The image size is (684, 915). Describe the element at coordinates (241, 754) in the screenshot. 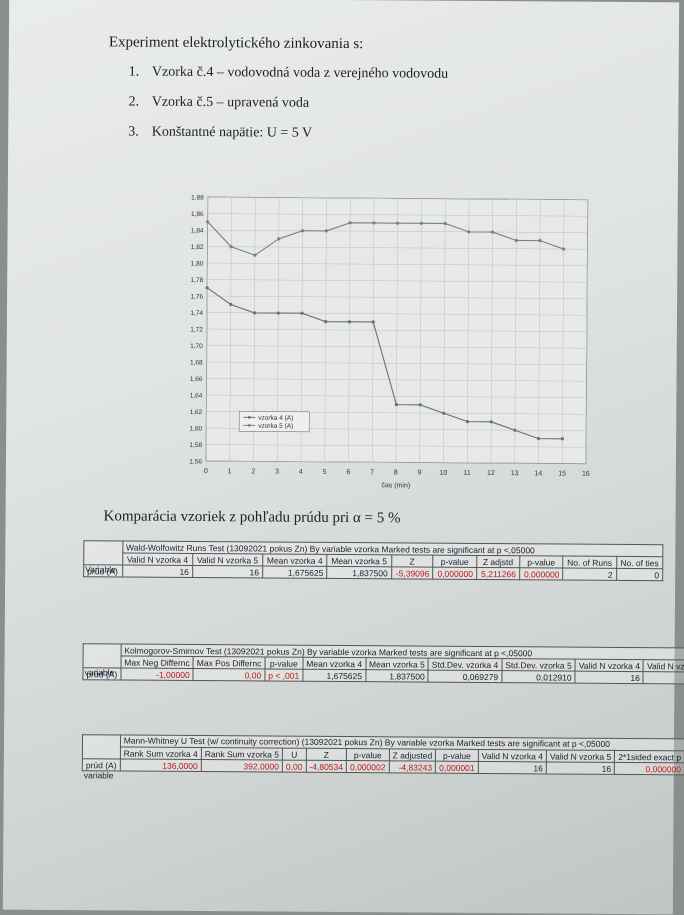

I see `column-header: Rank Sum vzorka 5` at that location.